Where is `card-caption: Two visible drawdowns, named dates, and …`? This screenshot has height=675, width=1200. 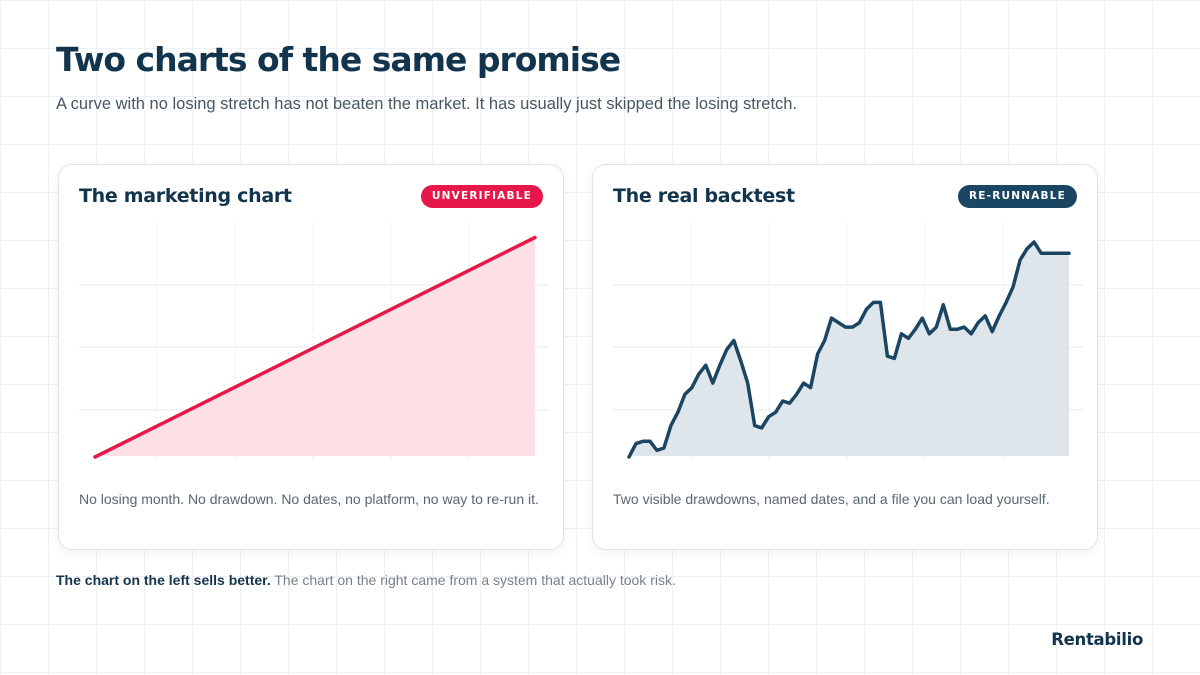 card-caption: Two visible drawdowns, named dates, and … is located at coordinates (831, 499).